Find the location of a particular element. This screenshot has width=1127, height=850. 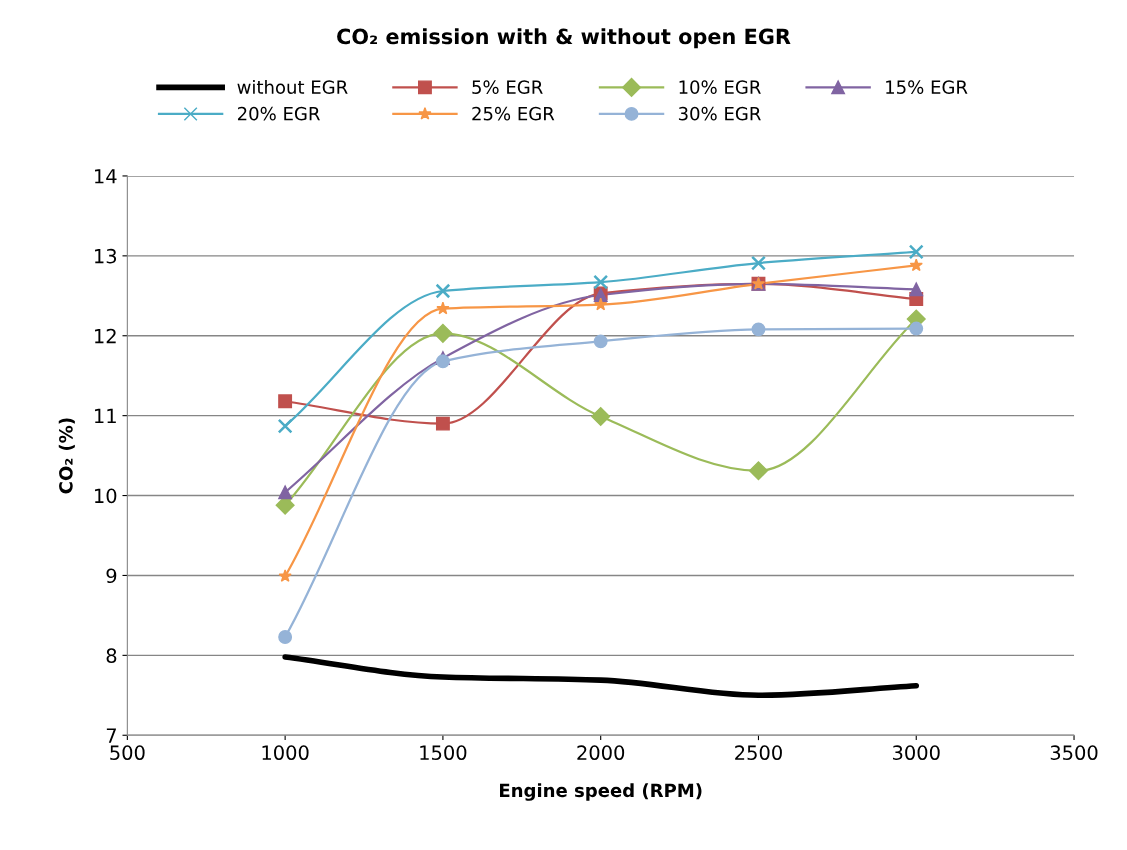

y-tick-label: 10 is located at coordinates (106, 496).